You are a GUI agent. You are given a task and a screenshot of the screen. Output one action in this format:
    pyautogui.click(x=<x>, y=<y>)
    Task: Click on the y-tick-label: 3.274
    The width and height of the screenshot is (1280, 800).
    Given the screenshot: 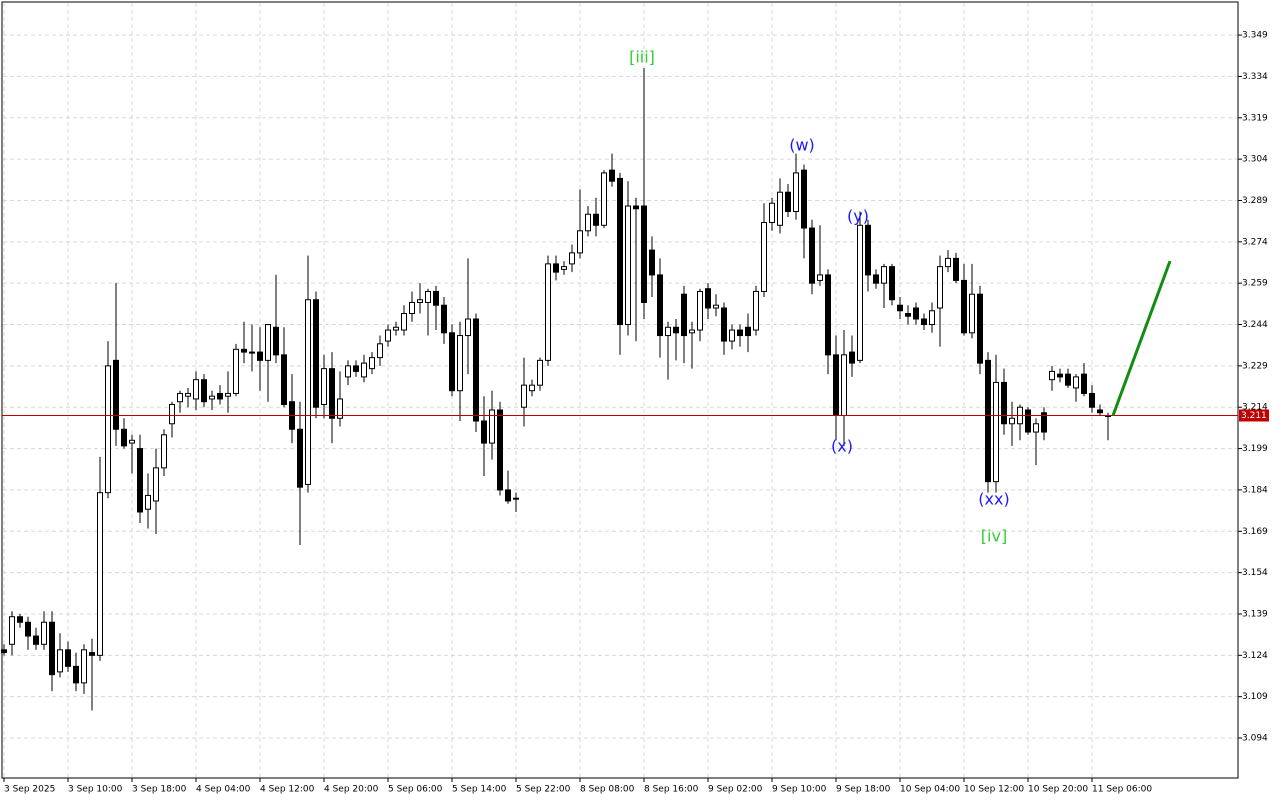 What is the action you would take?
    pyautogui.click(x=1255, y=242)
    